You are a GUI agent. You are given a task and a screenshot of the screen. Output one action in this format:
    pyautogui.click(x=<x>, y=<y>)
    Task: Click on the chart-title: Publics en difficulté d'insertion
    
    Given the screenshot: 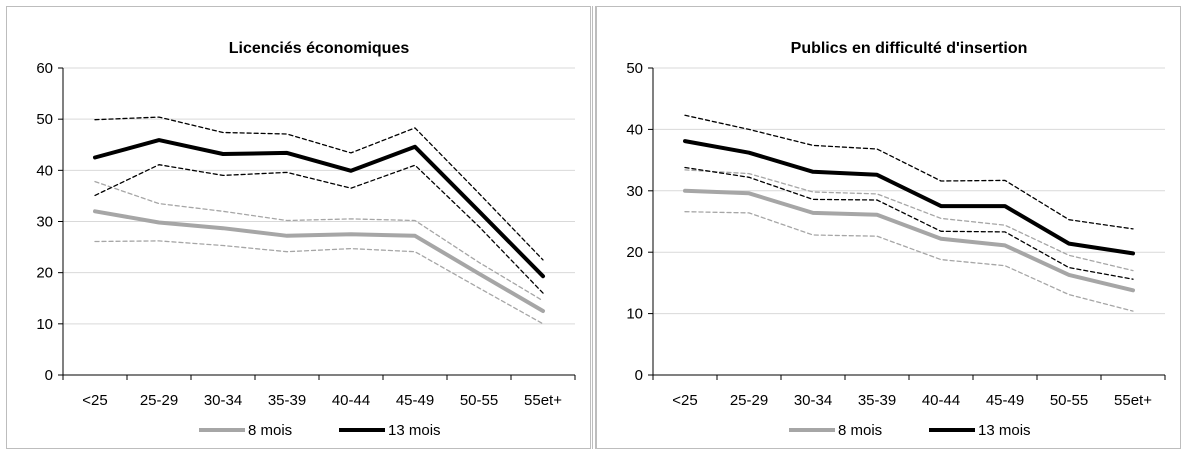 What is the action you would take?
    pyautogui.click(x=909, y=48)
    